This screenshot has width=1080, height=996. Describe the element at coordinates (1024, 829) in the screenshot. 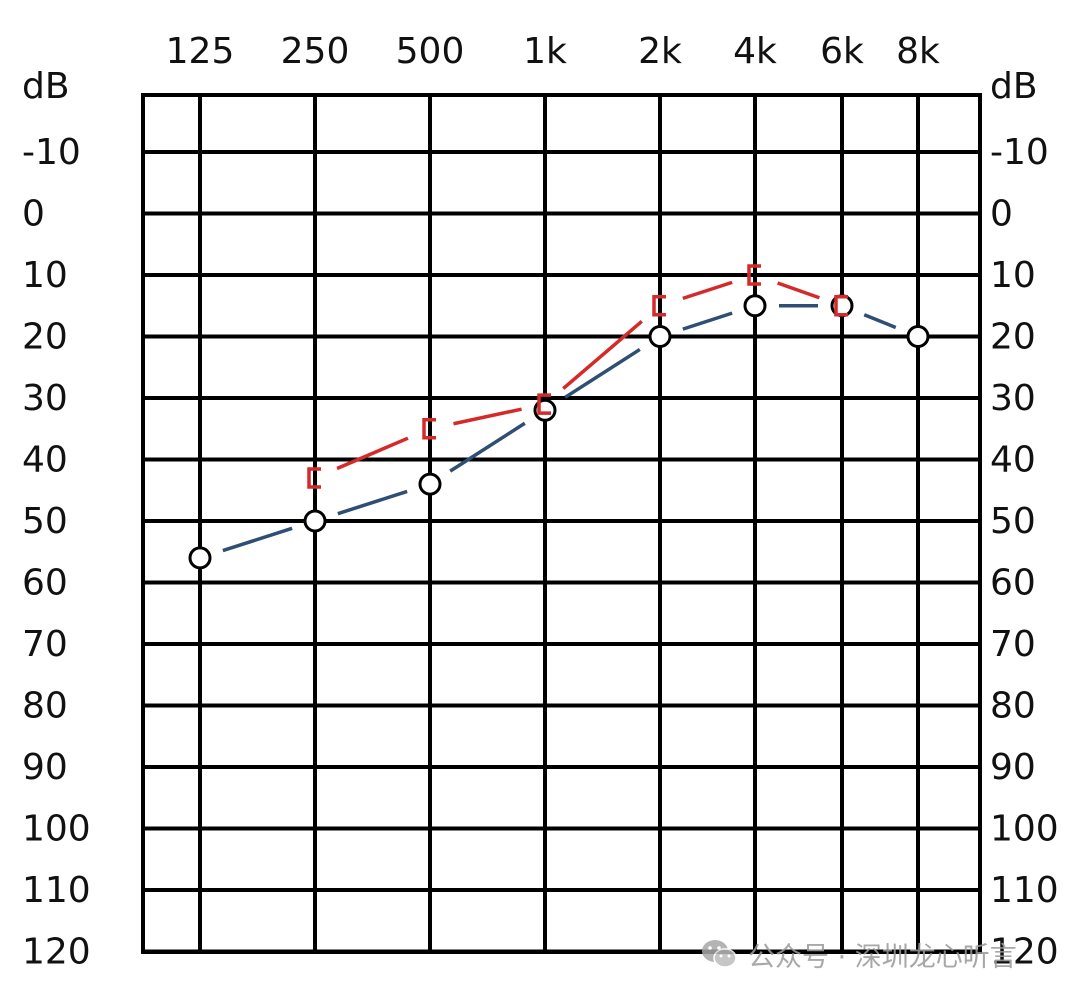

I see `y-tick-label-right: 100` at that location.